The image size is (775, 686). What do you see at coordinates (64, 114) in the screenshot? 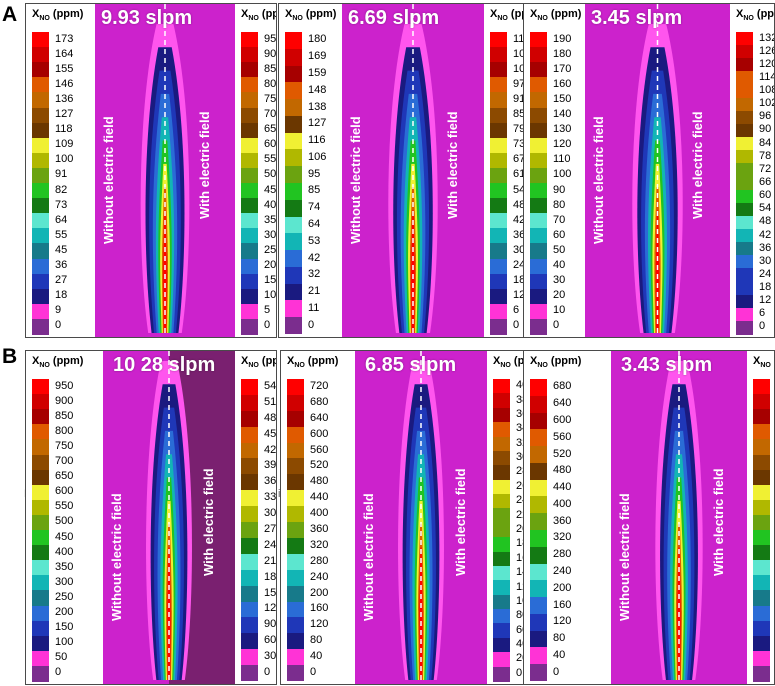
I see `colorbar-tick-label: 127` at bounding box center [64, 114].